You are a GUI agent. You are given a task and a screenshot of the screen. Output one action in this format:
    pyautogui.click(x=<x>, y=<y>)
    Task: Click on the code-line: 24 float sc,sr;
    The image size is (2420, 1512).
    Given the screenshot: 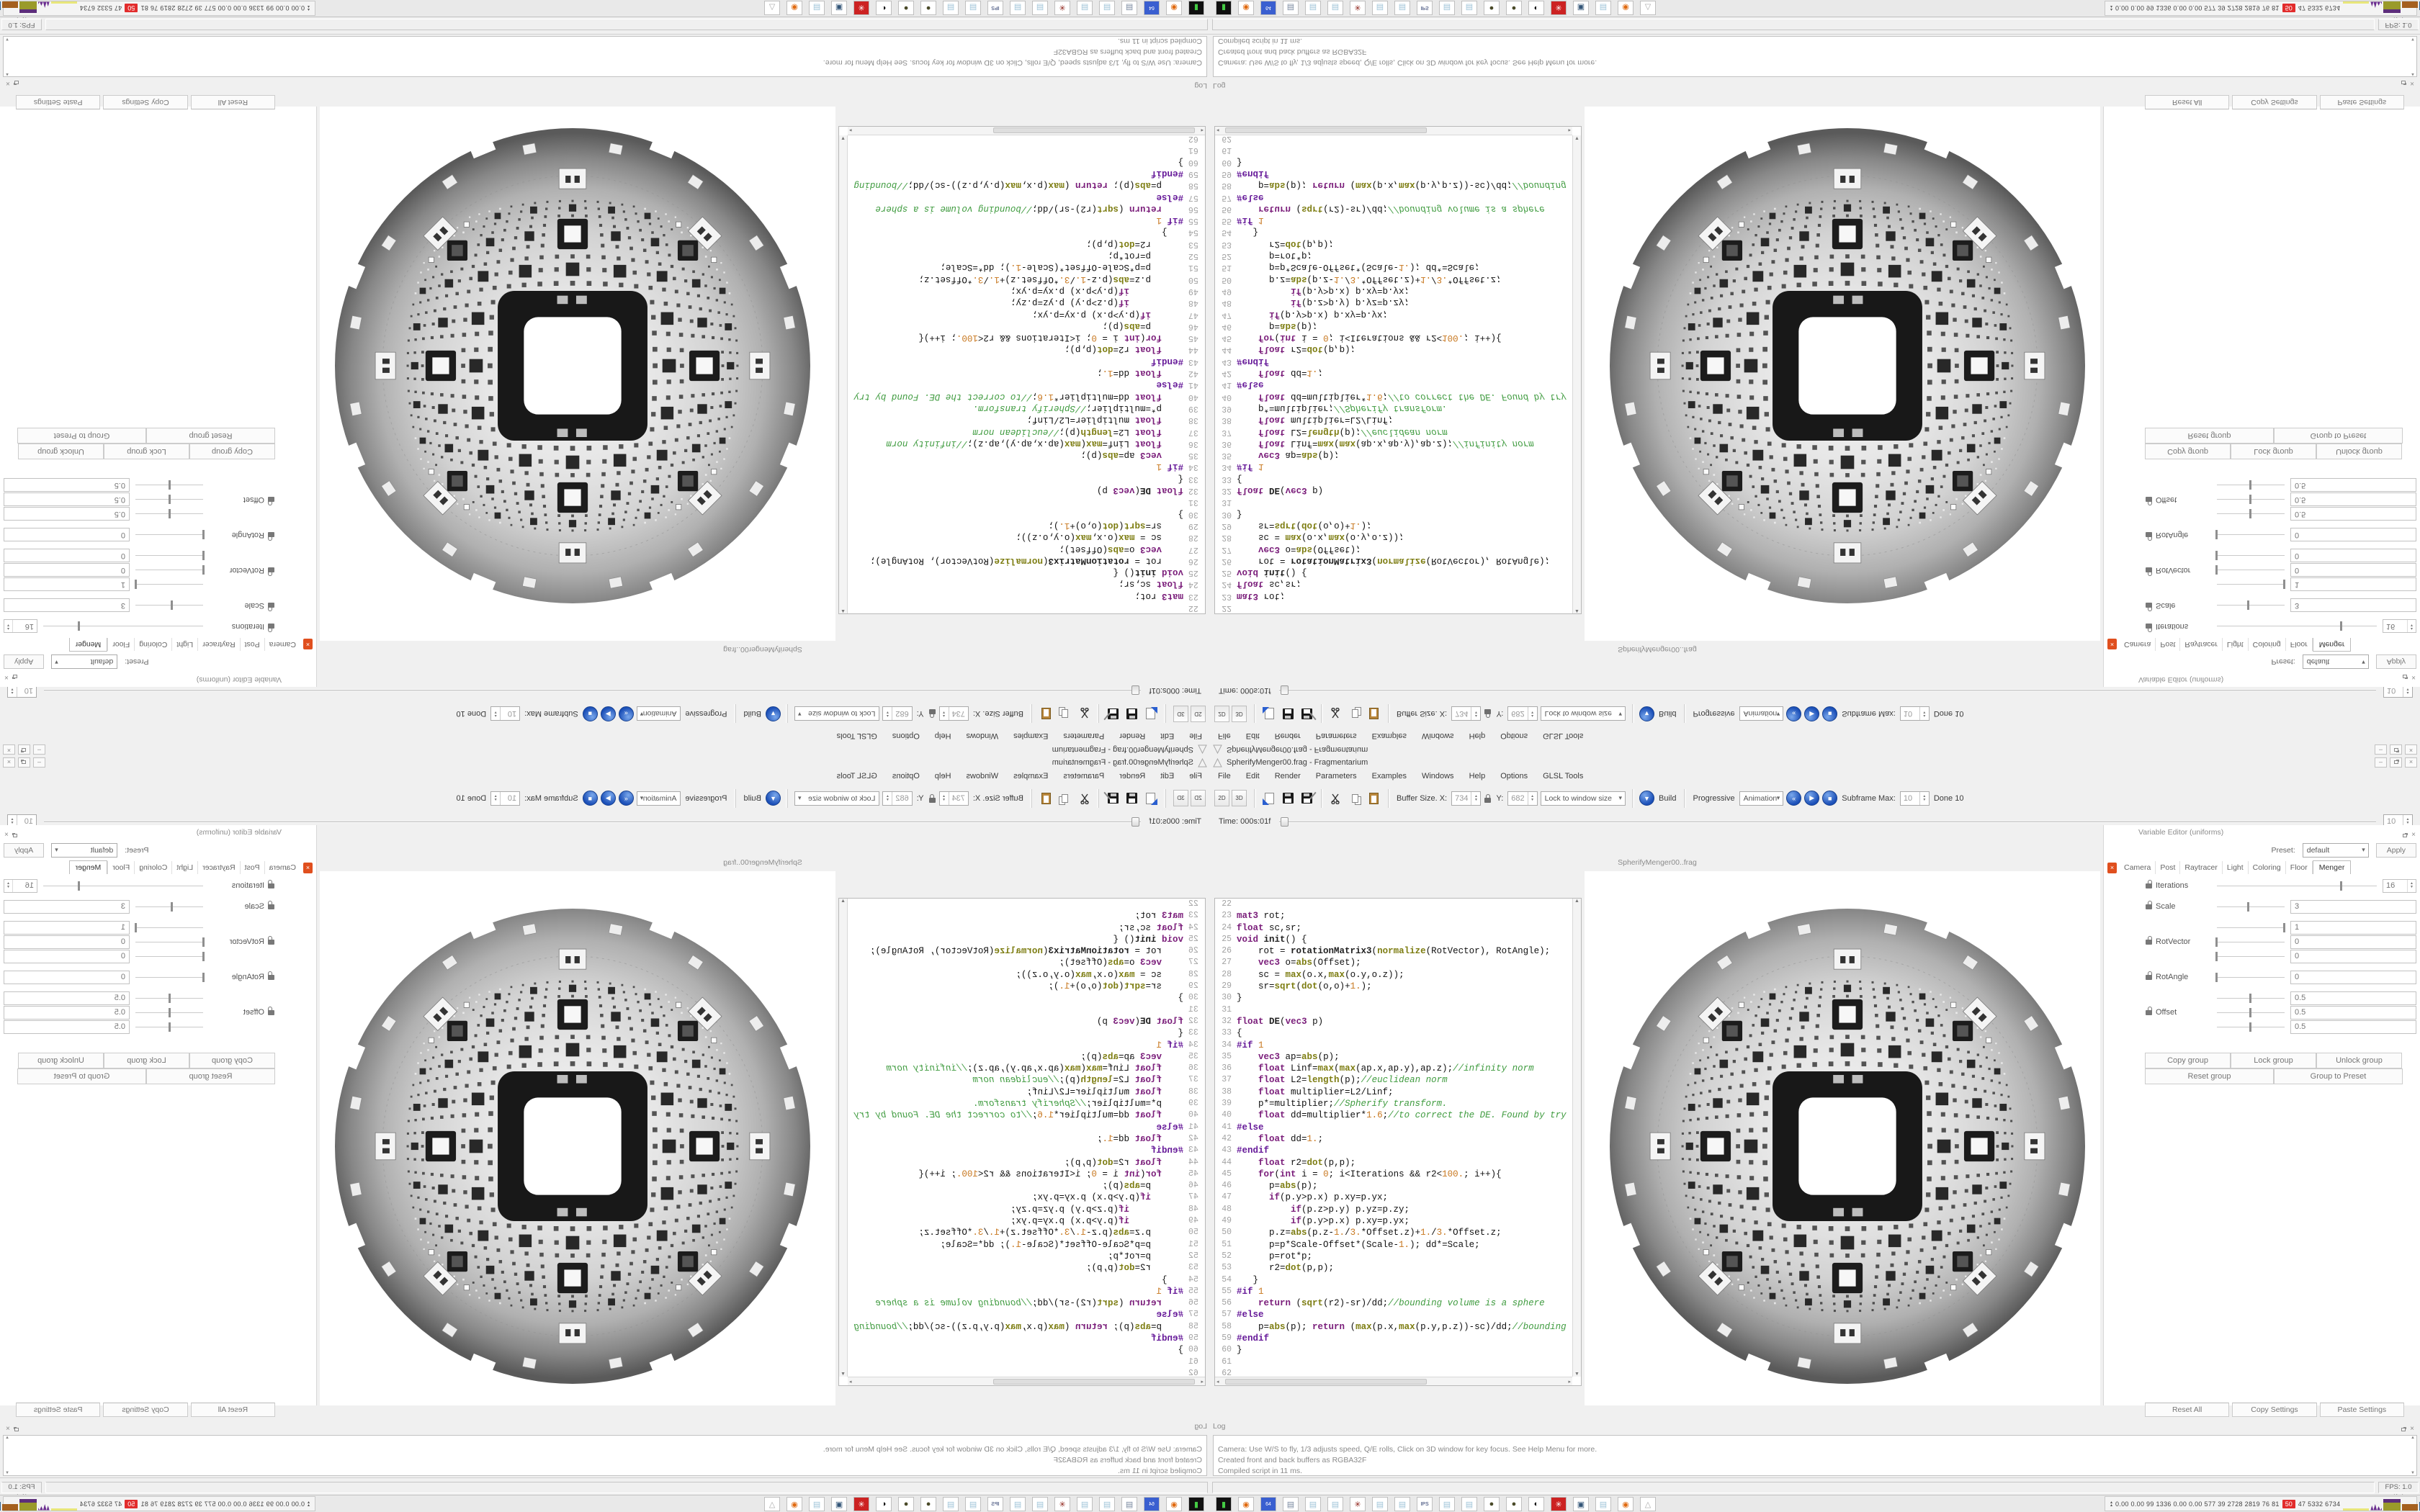 What is the action you would take?
    pyautogui.click(x=1393, y=928)
    